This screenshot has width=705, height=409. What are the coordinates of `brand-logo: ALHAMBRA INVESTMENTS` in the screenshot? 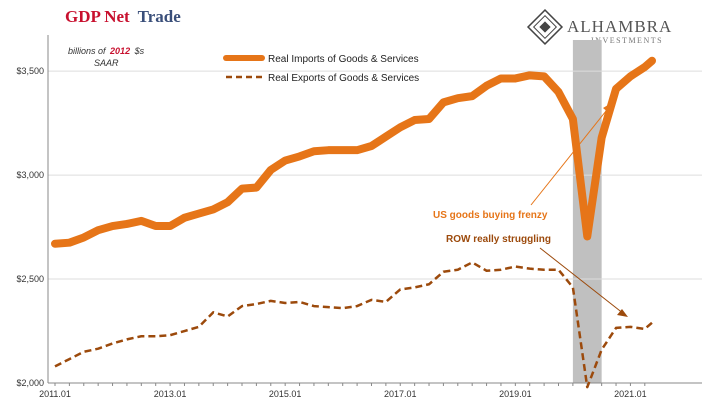 It's located at (599, 27).